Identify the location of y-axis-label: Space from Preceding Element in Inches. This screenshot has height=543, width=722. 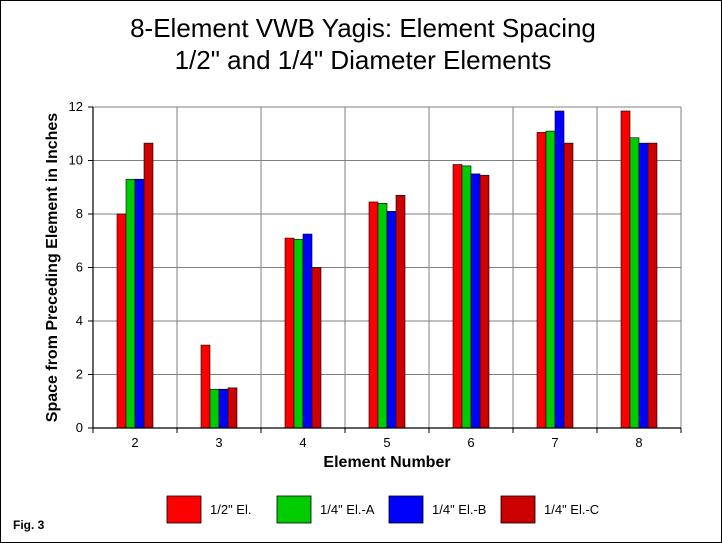
(52, 268).